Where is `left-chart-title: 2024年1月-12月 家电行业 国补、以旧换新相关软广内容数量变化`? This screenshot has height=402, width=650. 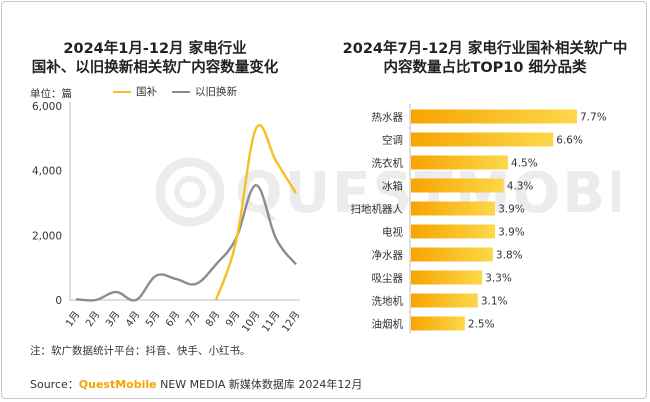 left-chart-title: 2024年1月-12月 家电行业 国补、以旧换新相关软广内容数量变化 is located at coordinates (155, 59).